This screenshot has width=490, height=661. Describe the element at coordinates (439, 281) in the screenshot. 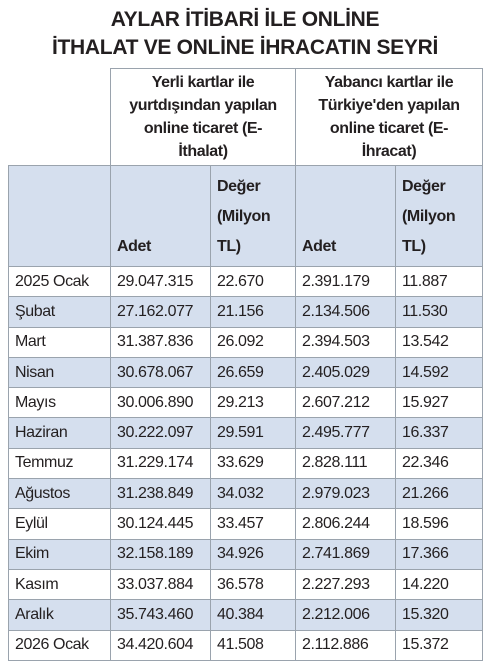

I see `cell: 11.887` at that location.